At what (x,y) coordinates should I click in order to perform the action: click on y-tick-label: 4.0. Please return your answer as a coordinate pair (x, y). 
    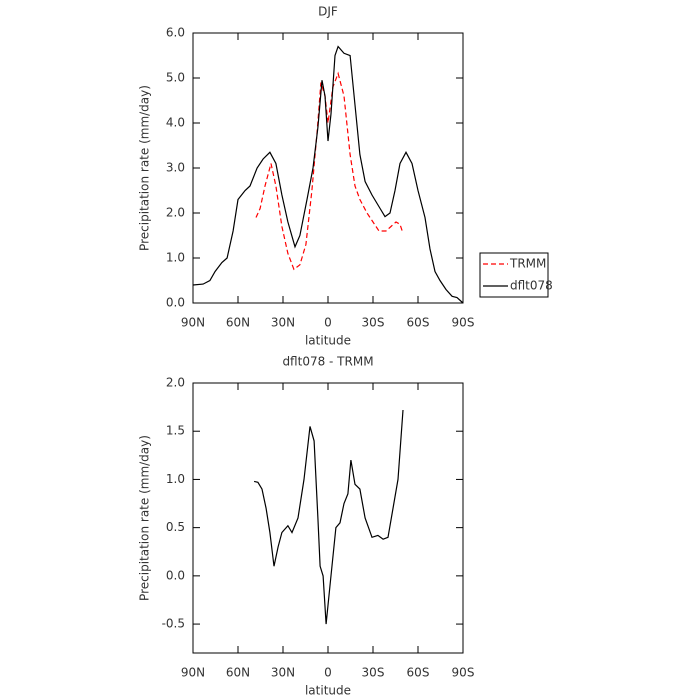
    Looking at the image, I should click on (175, 123).